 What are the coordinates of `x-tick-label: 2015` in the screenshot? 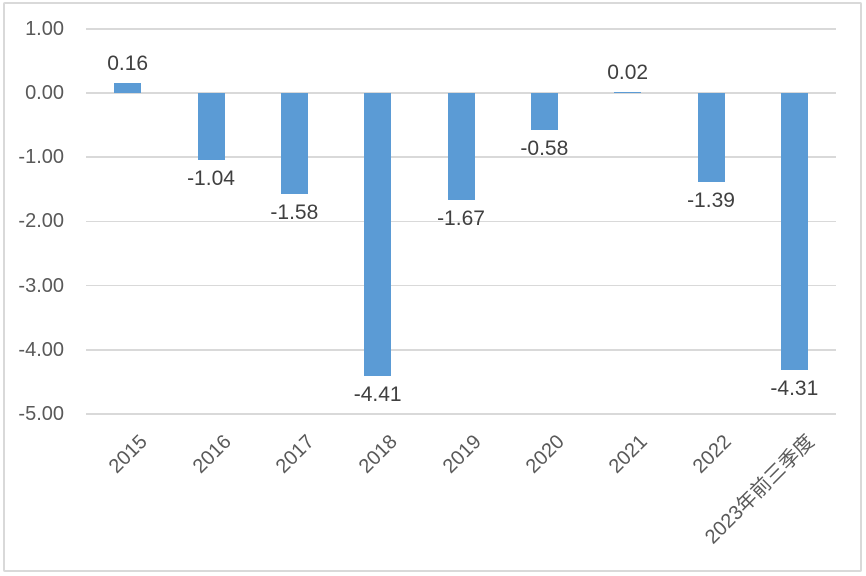 It's located at (128, 454).